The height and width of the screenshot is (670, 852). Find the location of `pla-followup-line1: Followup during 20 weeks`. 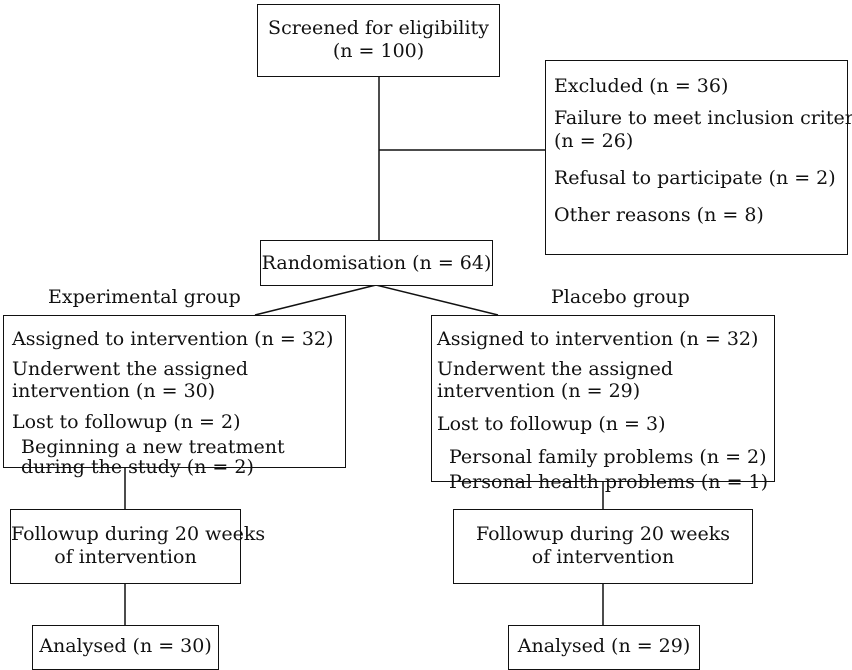

pla-followup-line1: Followup during 20 weeks is located at coordinates (603, 534).